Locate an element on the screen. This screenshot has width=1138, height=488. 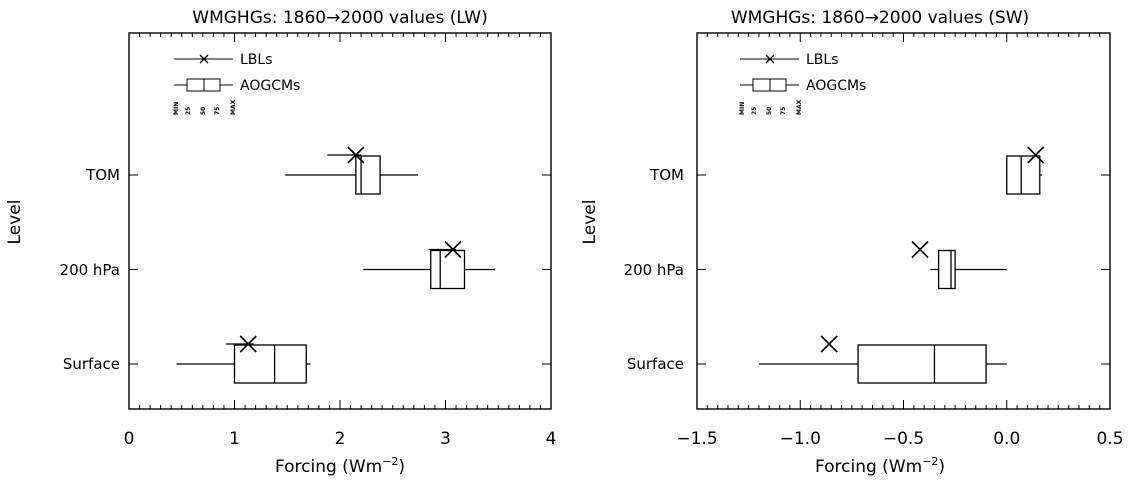
lw-legend-key-max: MAX is located at coordinates (233, 107).